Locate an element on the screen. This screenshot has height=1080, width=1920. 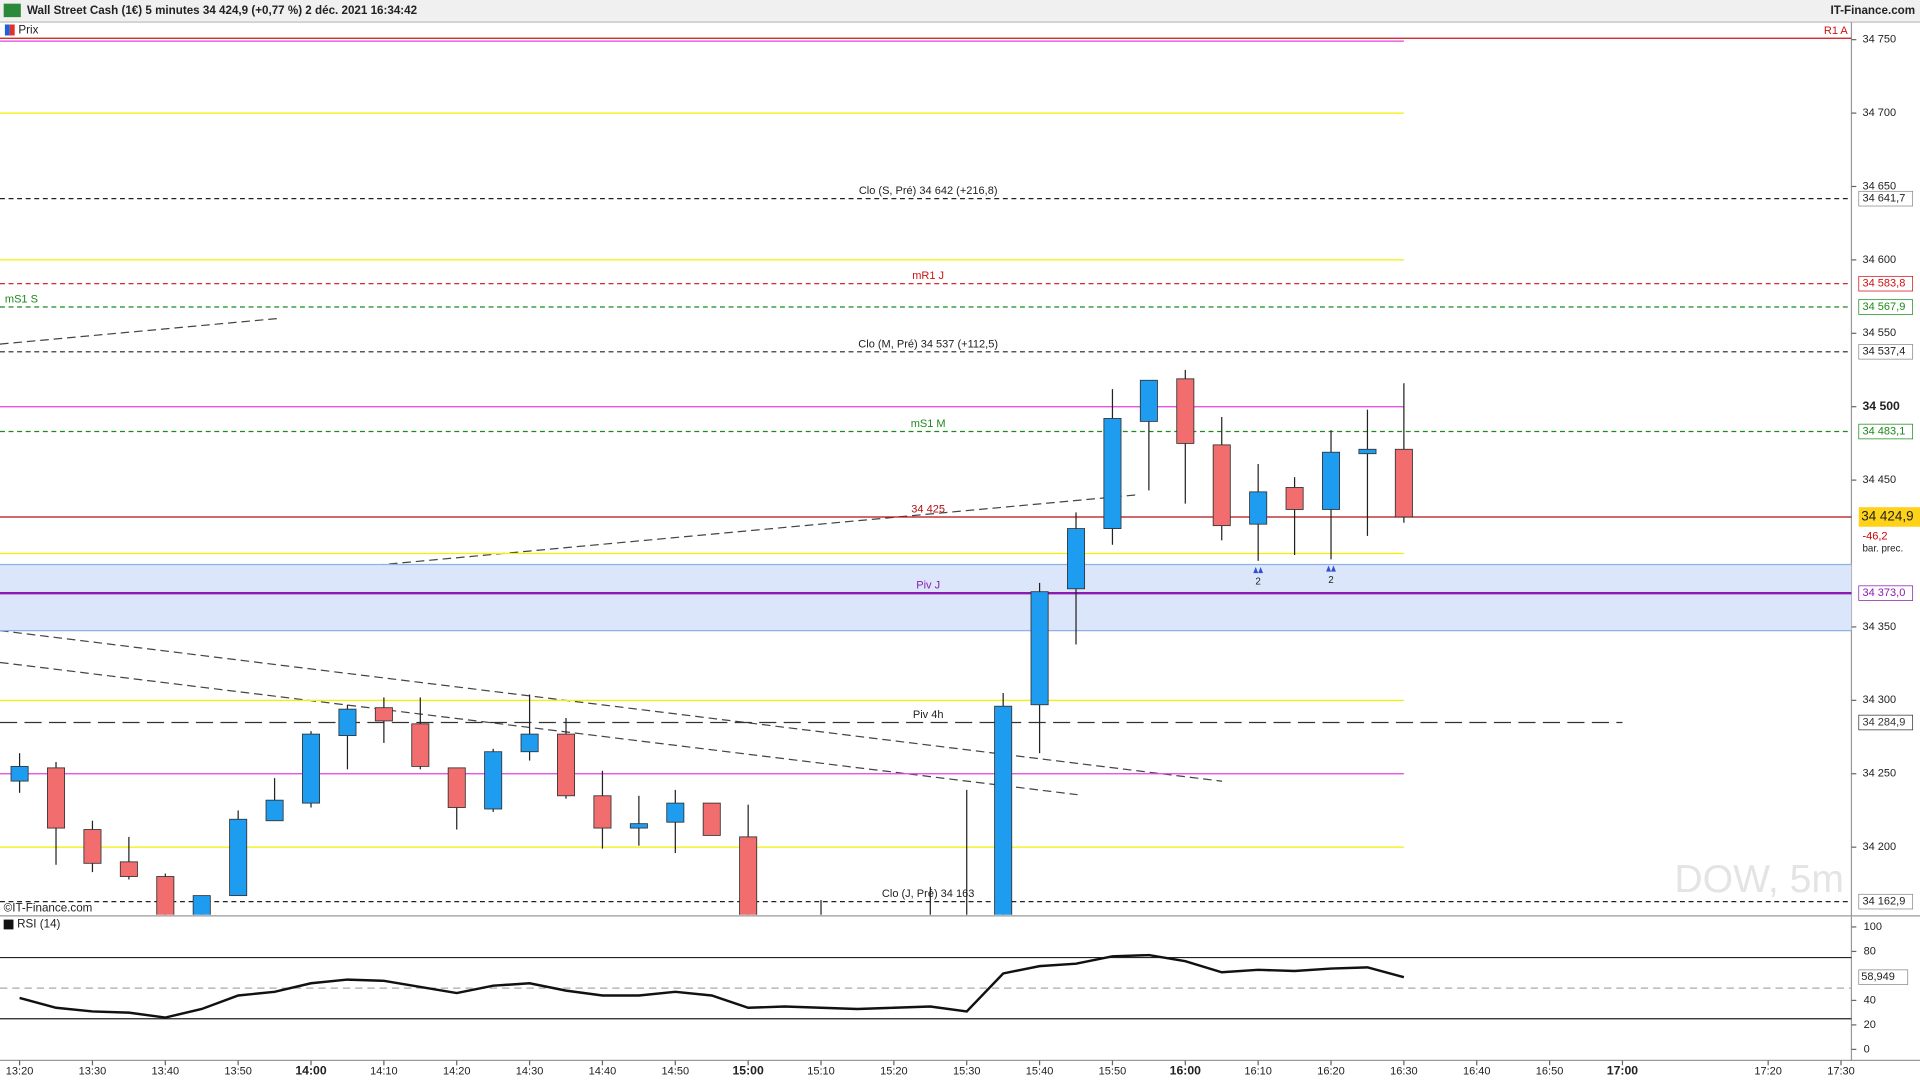
x-tick-label: 14:10 is located at coordinates (384, 1071).